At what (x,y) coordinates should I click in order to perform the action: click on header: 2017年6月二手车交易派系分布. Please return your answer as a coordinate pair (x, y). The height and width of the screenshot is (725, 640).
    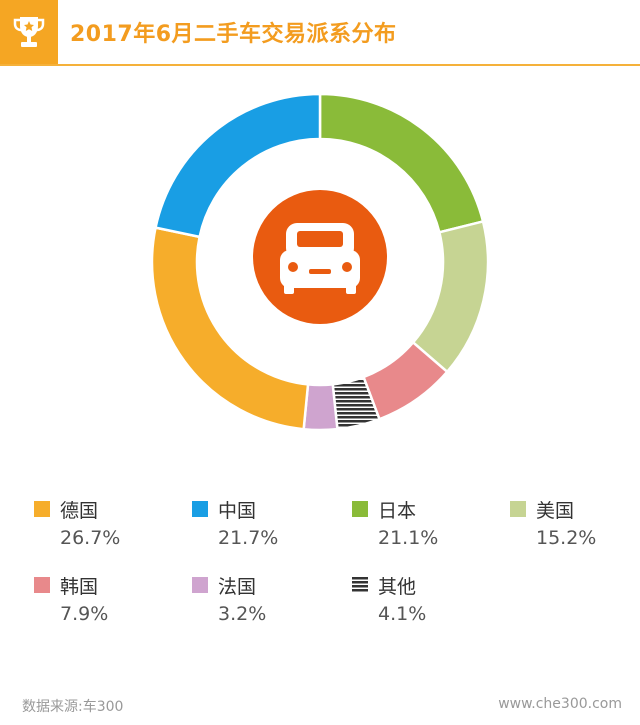
    Looking at the image, I should click on (320, 33).